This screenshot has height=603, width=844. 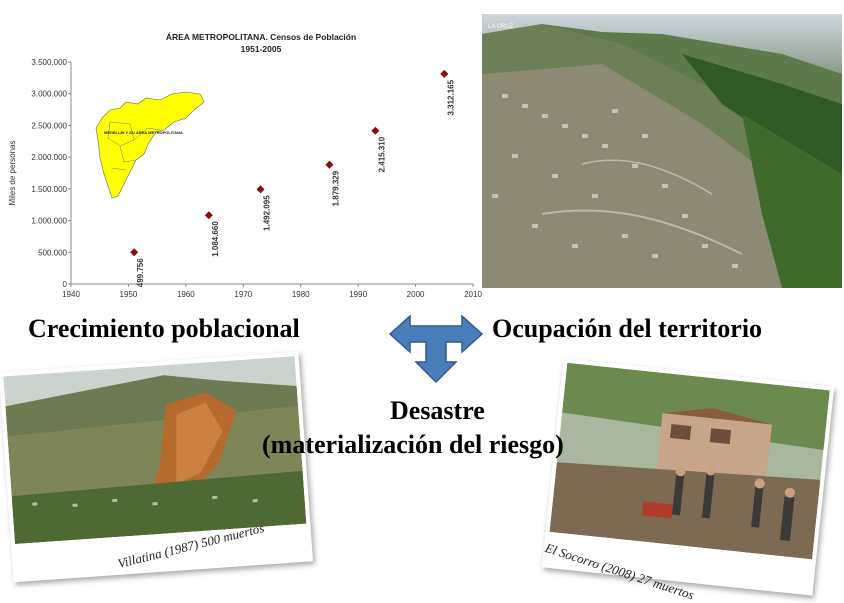 I want to click on y-tick-label: 2.500.000, so click(x=49, y=125).